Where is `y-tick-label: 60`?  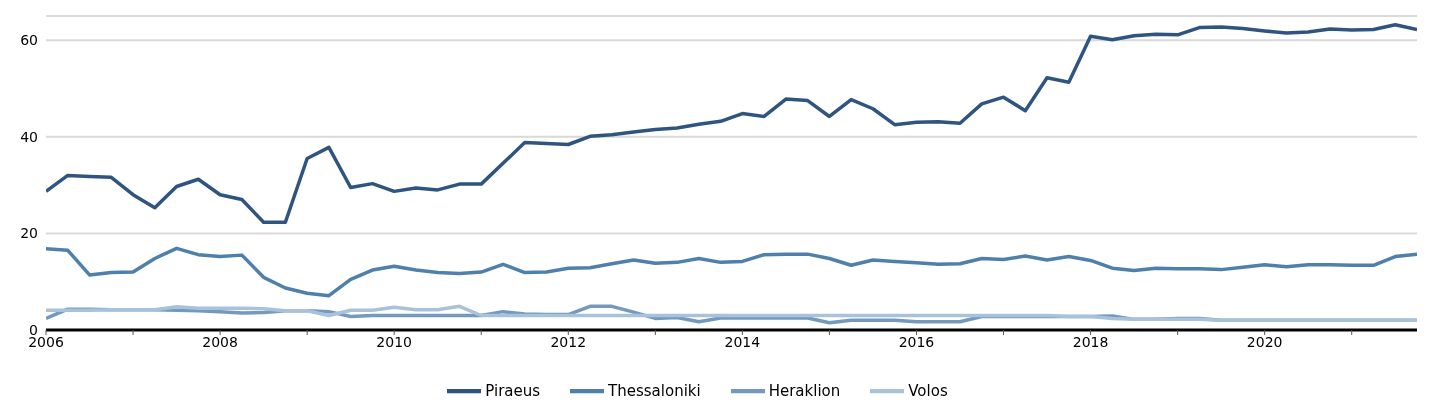
y-tick-label: 60 is located at coordinates (29, 40).